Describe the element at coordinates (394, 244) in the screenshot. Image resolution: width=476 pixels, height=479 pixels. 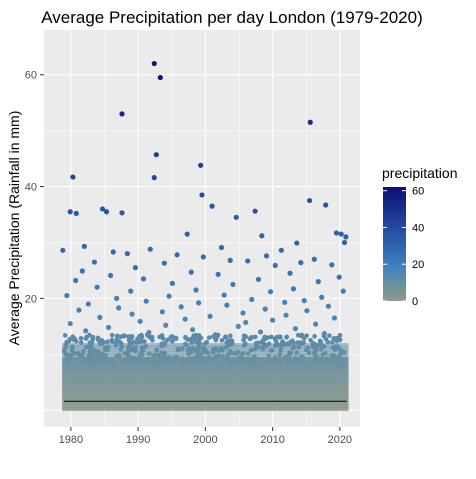
I see `legend-colorbar` at that location.